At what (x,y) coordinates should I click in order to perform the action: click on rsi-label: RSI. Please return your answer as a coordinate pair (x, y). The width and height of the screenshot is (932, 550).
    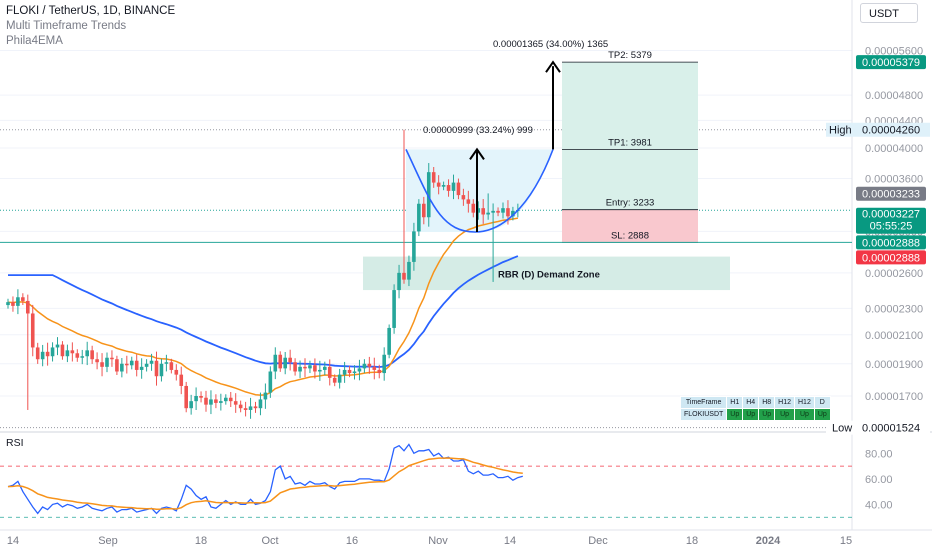
    Looking at the image, I should click on (15, 443).